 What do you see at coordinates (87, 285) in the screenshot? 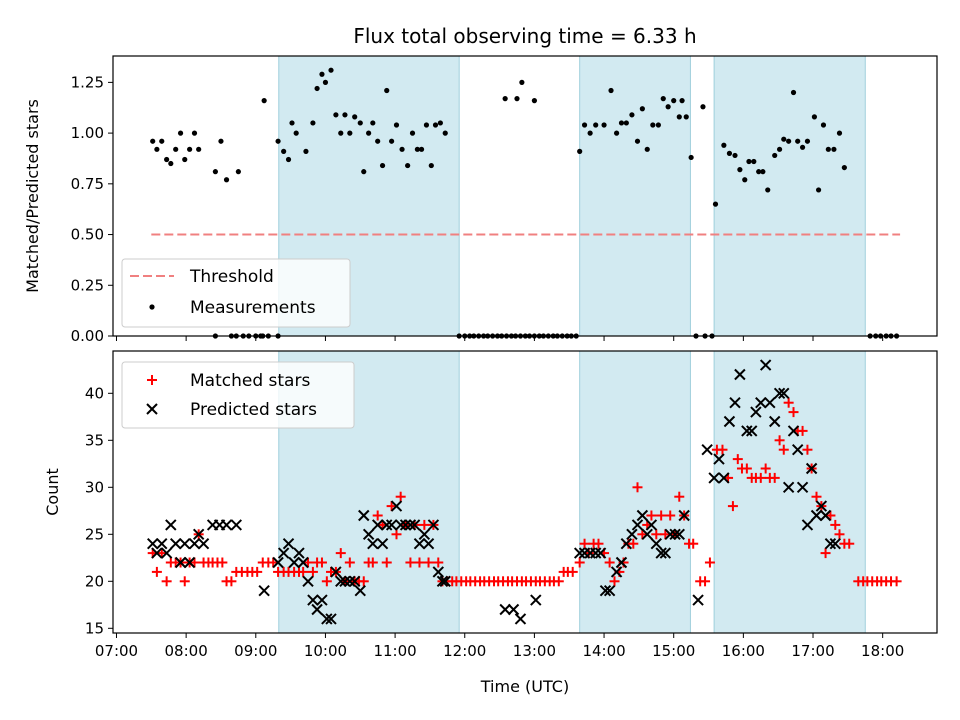
I see `top-y-tick-label: 0.25` at bounding box center [87, 285].